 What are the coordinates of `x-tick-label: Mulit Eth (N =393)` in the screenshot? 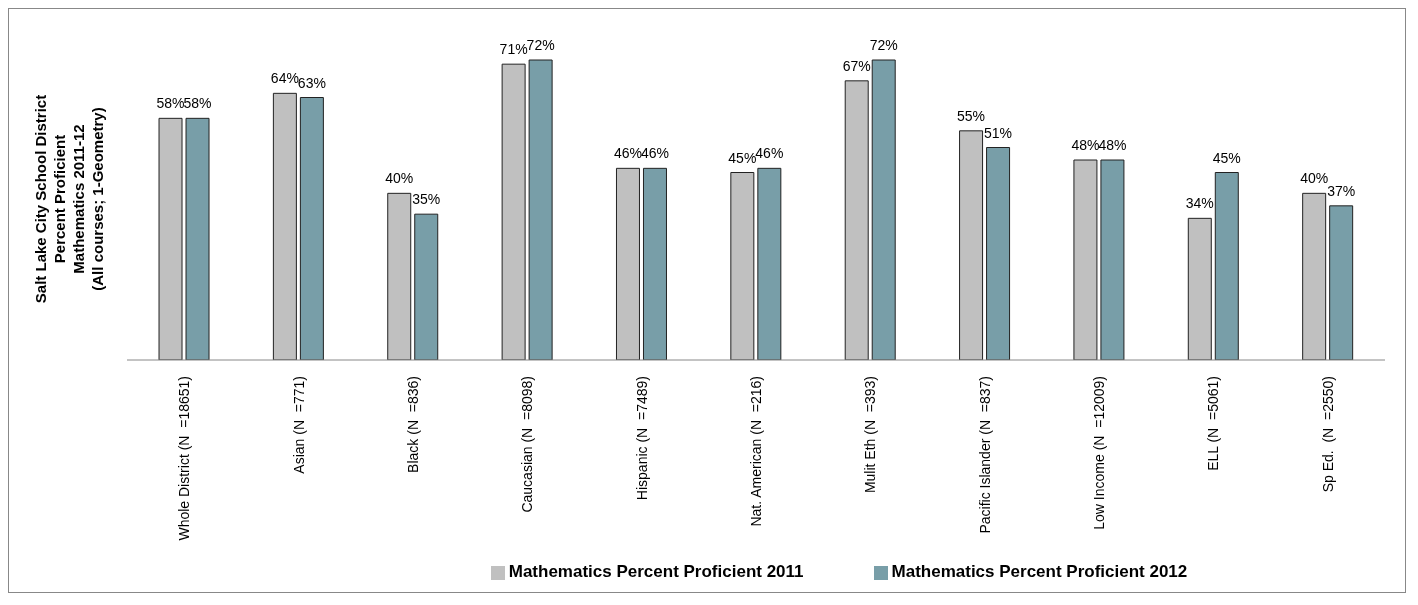 It's located at (870, 435).